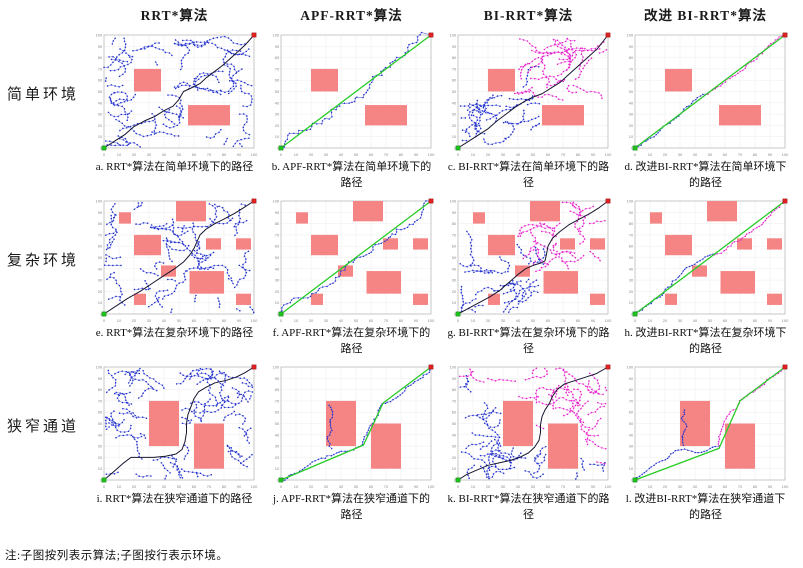 This screenshot has width=803, height=568. Describe the element at coordinates (705, 340) in the screenshot. I see `caption-h: h. 改进BI-RRT*算法在复杂环境下的路径` at that location.